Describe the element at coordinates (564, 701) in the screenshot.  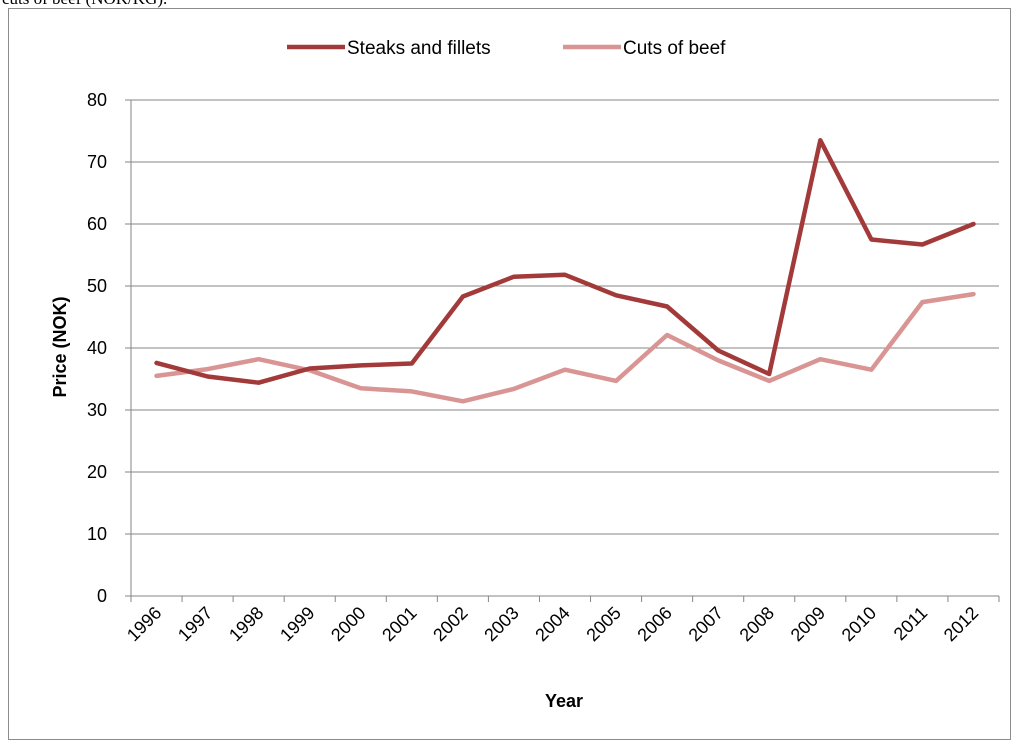
I see `x-axis-title: Year` at that location.